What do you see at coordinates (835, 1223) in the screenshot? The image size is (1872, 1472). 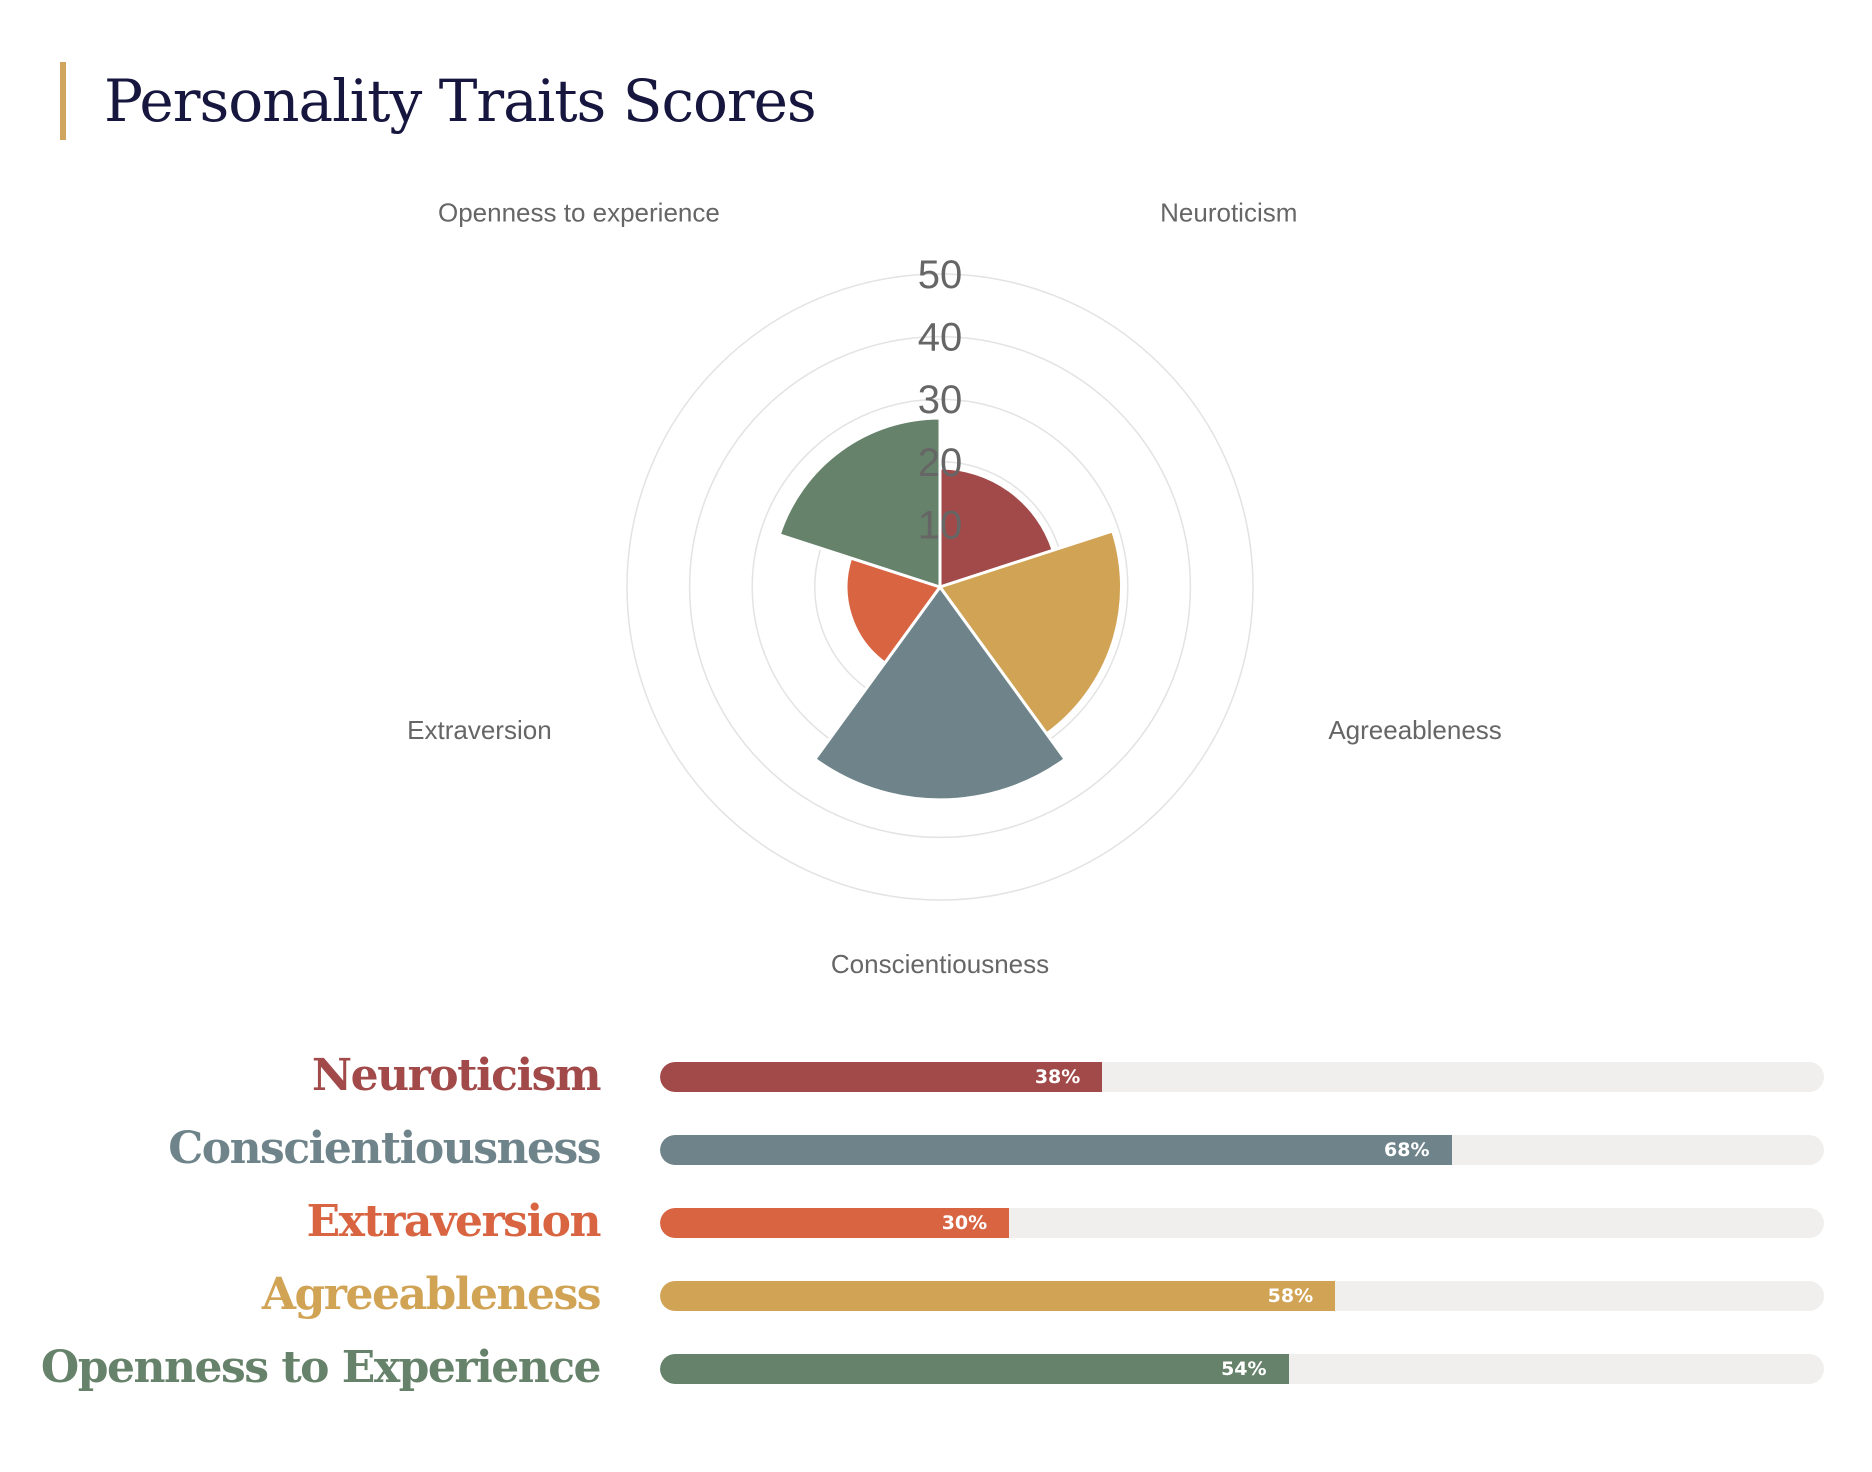 I see `bar-fill-extraversion` at bounding box center [835, 1223].